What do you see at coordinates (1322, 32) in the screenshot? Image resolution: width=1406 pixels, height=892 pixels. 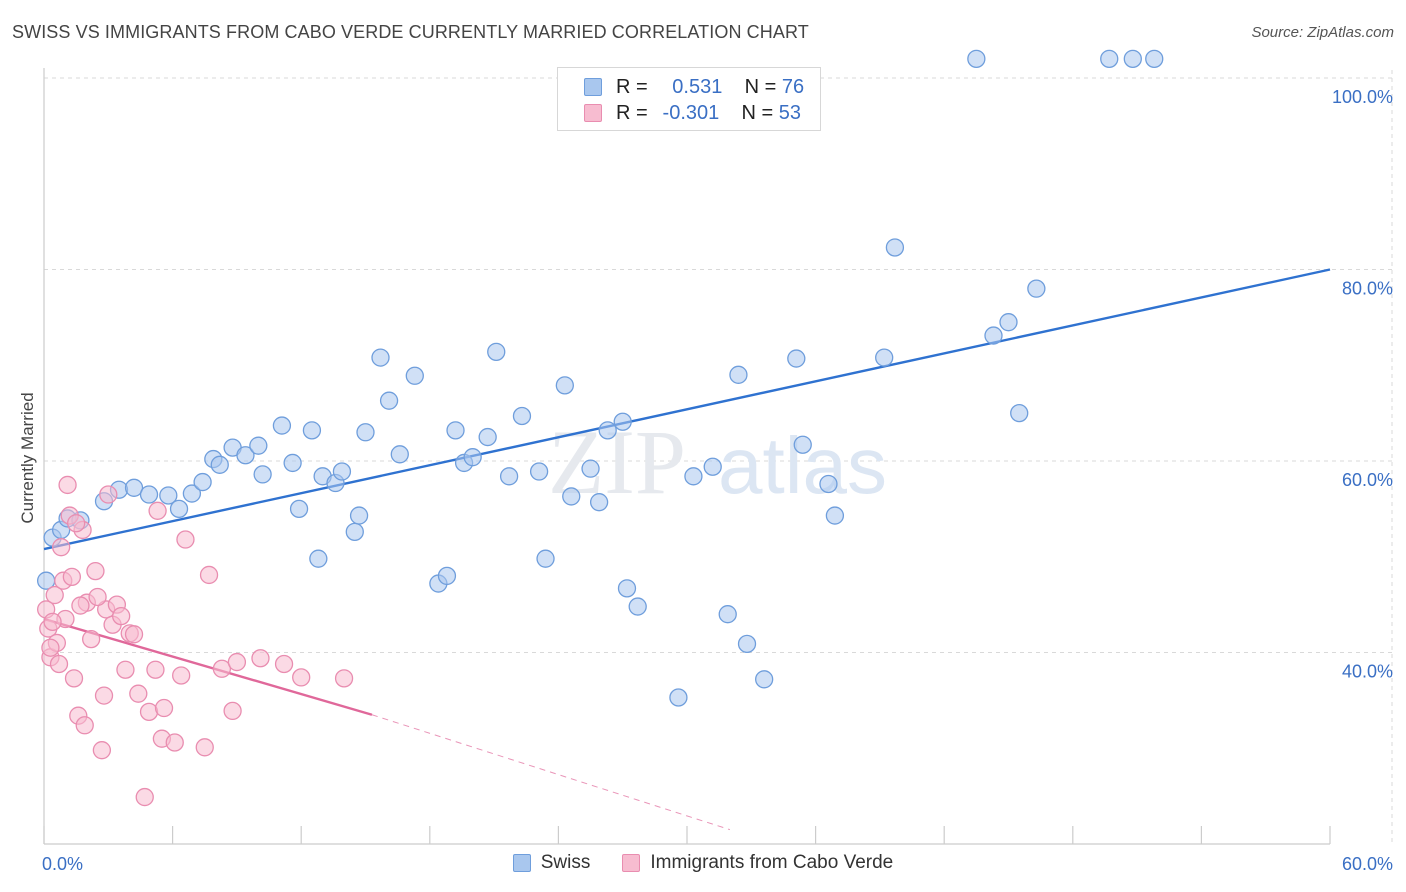 I see `source-label: Source: ZipAtlas.com` at bounding box center [1322, 32].